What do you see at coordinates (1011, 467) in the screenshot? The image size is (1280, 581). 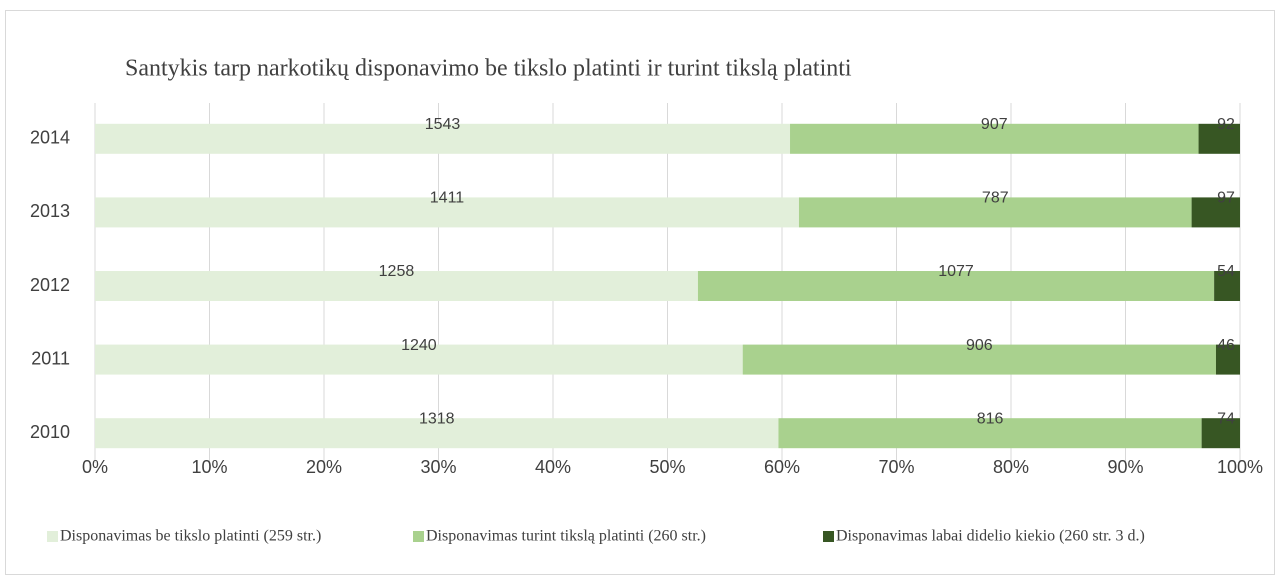 I see `x-tick-label: 80%` at bounding box center [1011, 467].